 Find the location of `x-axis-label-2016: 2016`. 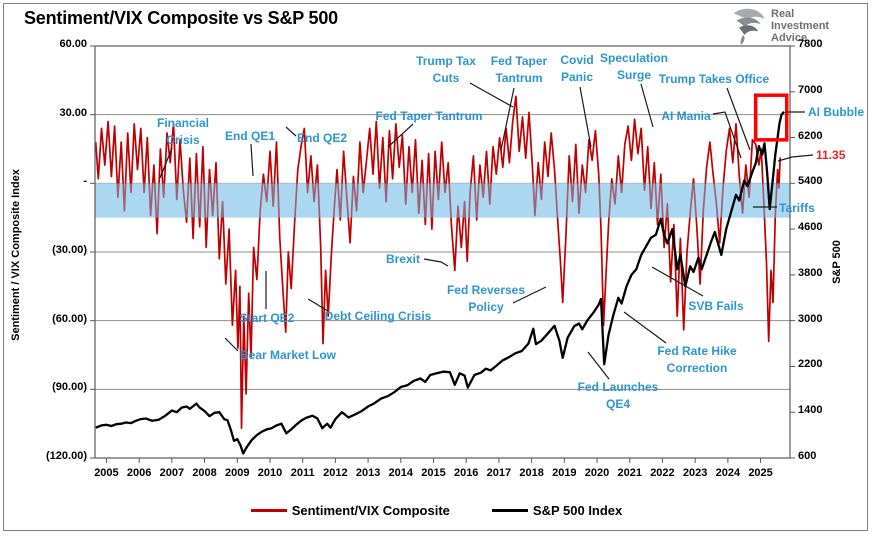

x-axis-label-2016: 2016 is located at coordinates (466, 473).